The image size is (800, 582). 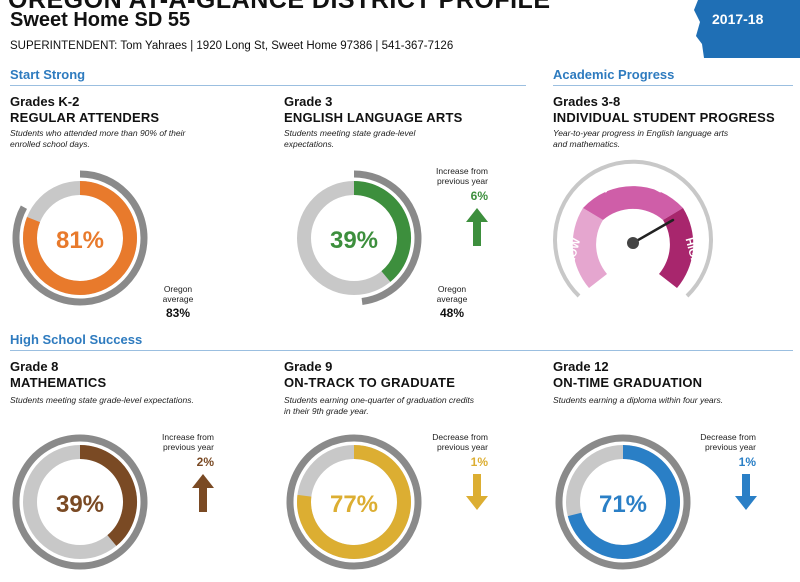 I want to click on gauge-needle, so click(x=653, y=231).